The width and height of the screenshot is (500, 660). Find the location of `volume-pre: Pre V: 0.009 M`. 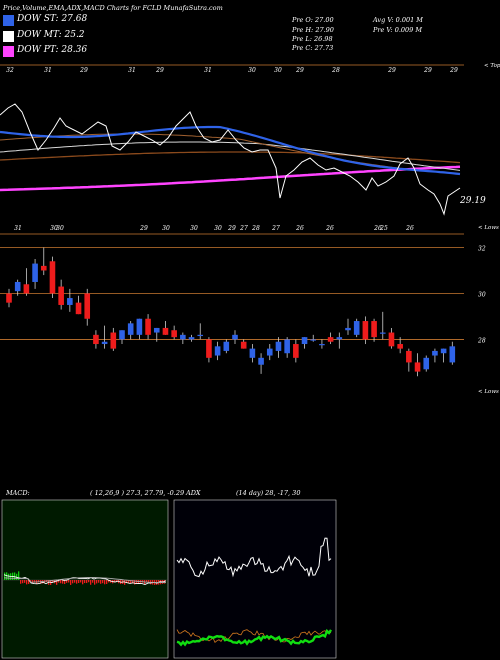

volume-pre: Pre V: 0.009 M is located at coordinates (398, 30).